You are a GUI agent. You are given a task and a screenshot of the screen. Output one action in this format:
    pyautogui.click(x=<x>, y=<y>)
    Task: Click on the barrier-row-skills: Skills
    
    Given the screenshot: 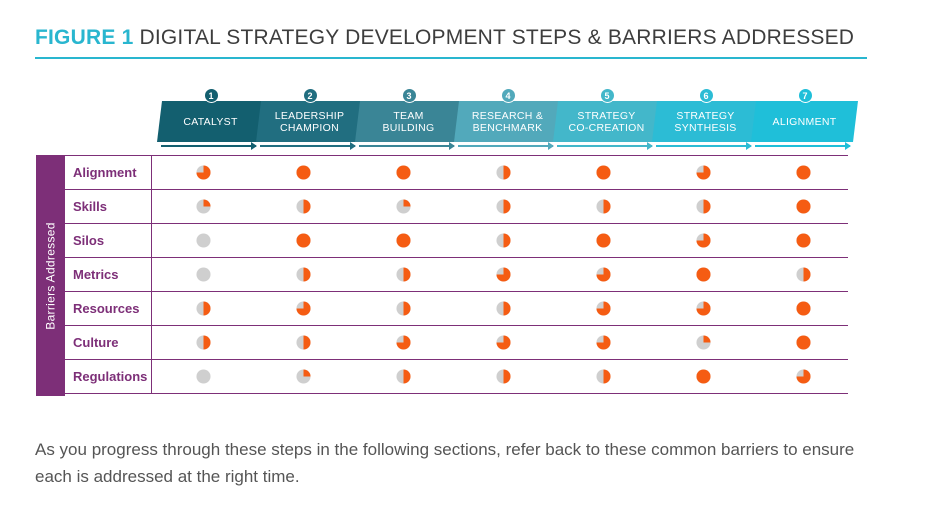 What is the action you would take?
    pyautogui.click(x=456, y=207)
    